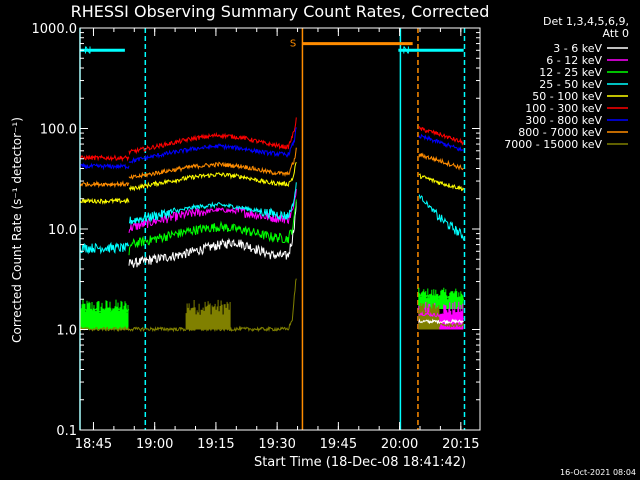 This screenshot has width=640, height=480. Describe the element at coordinates (293, 44) in the screenshot. I see `state-bar-label-2: S` at that location.